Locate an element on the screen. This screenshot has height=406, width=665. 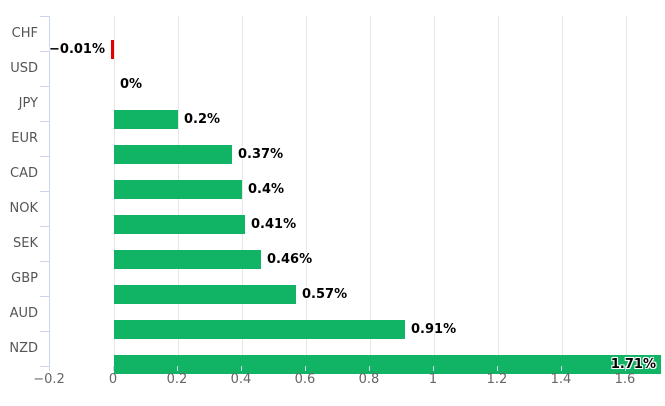
bar-nzd is located at coordinates (387, 364).